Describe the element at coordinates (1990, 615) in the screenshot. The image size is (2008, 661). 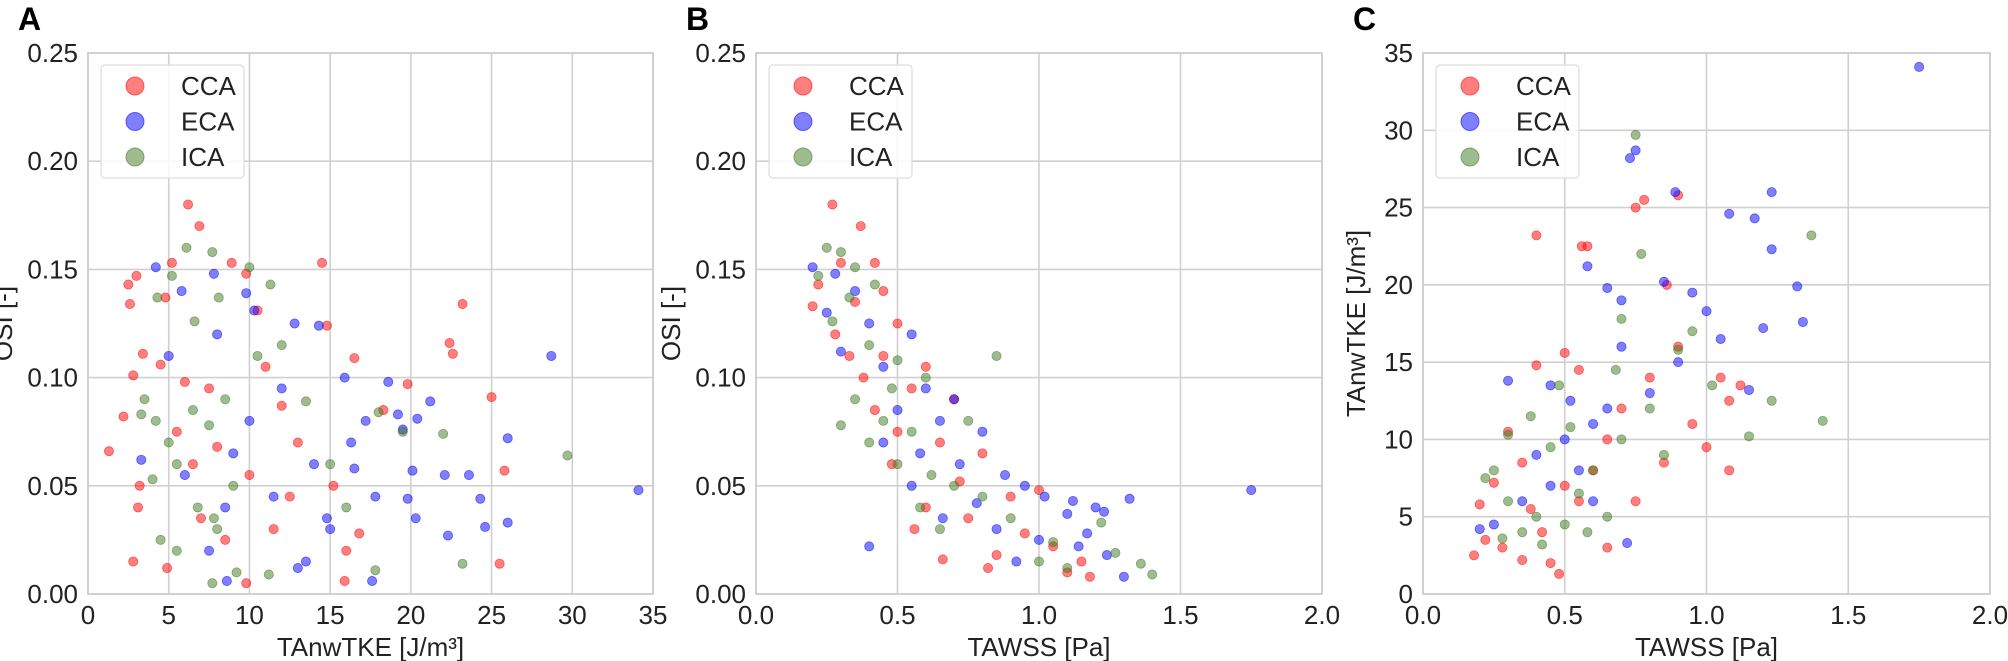
I see `x-tick-label: 2.0` at that location.